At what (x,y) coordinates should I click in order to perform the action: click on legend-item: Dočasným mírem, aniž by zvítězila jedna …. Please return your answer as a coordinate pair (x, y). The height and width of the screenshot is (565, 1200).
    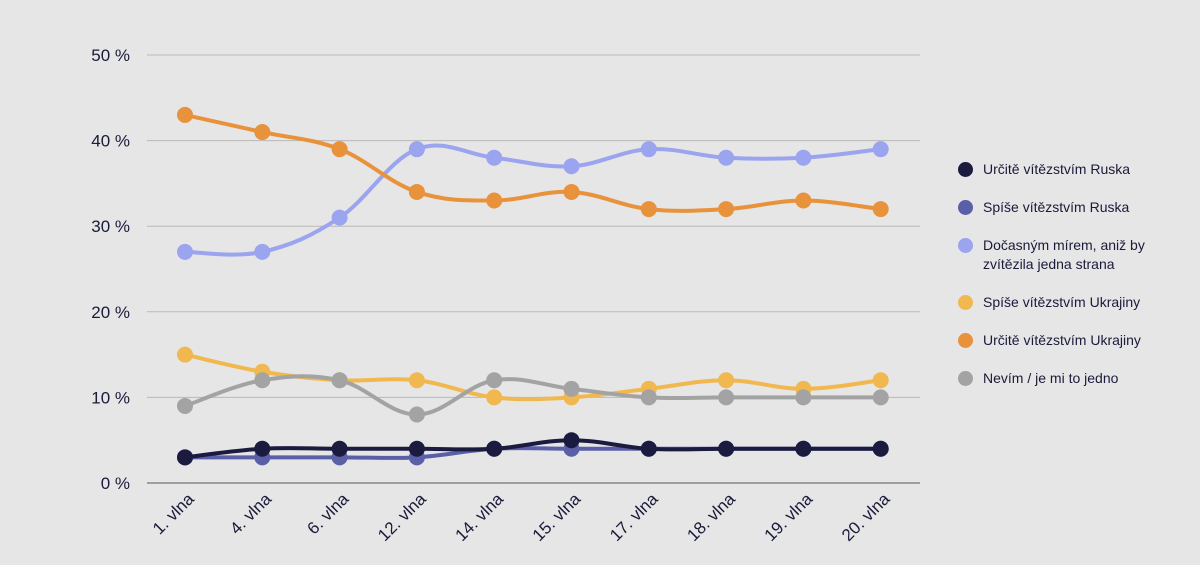
    Looking at the image, I should click on (1073, 255).